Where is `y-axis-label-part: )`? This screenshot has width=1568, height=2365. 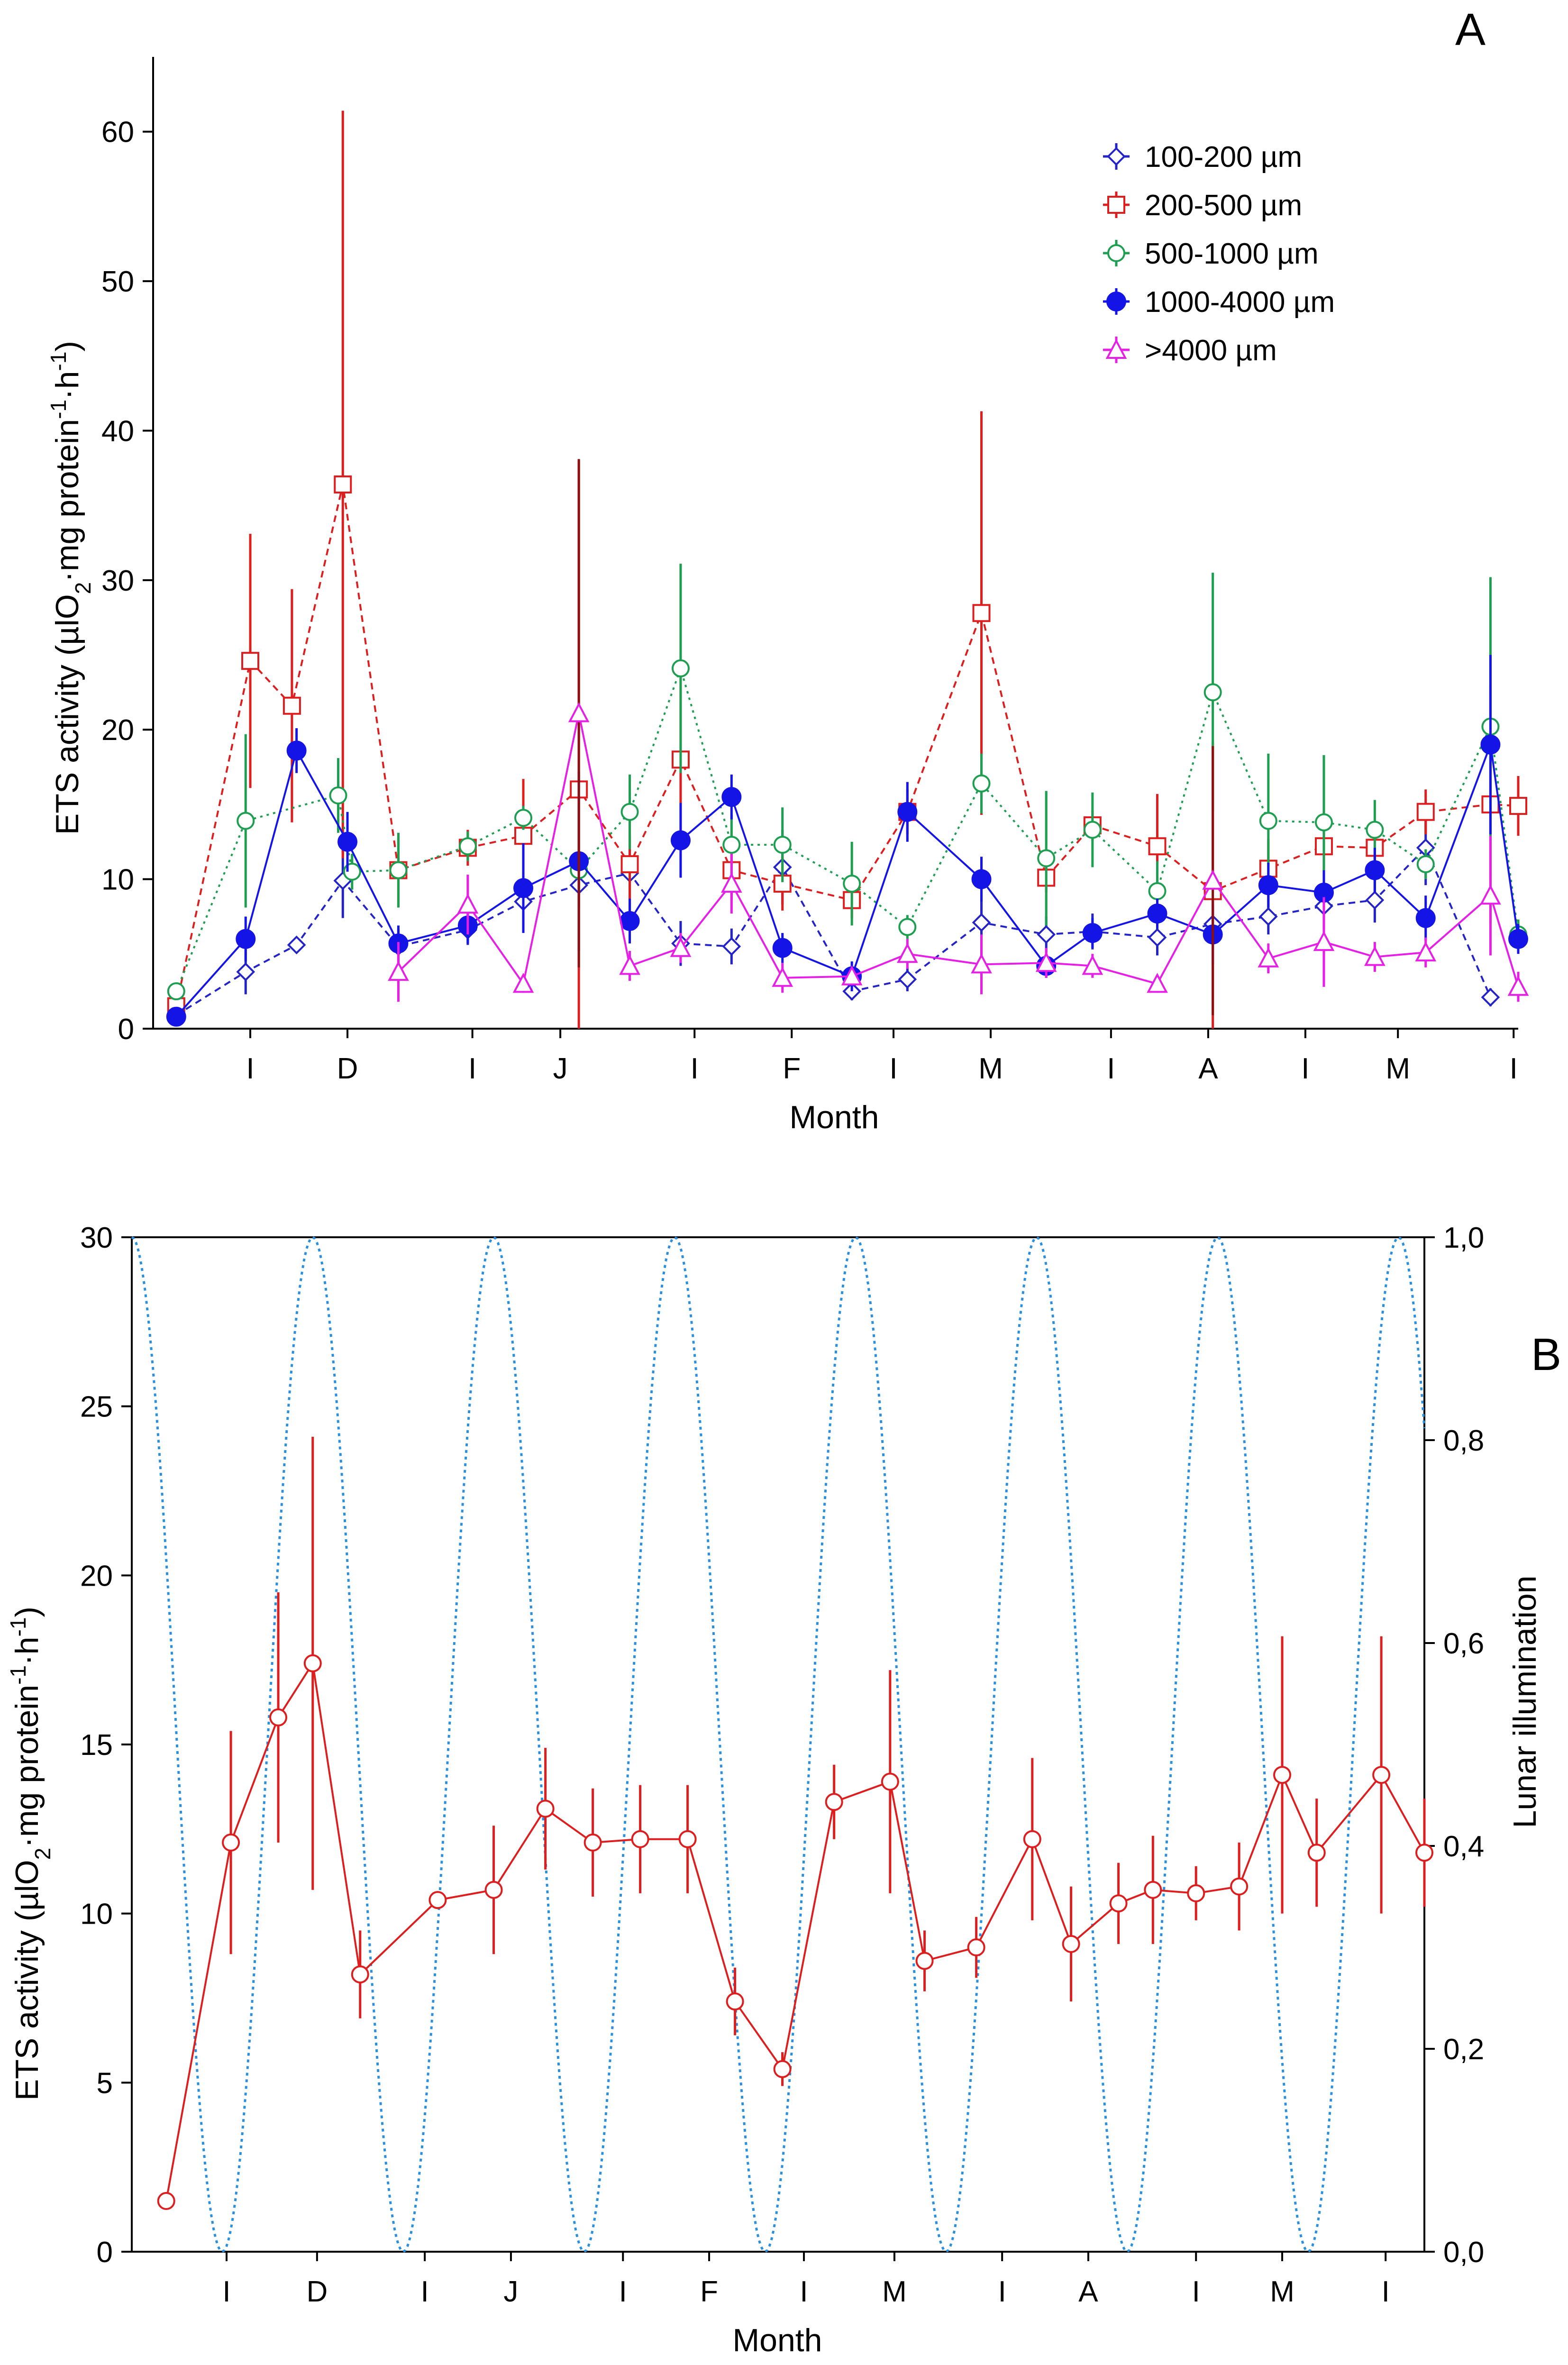 y-axis-label-part: ) is located at coordinates (27, 1612).